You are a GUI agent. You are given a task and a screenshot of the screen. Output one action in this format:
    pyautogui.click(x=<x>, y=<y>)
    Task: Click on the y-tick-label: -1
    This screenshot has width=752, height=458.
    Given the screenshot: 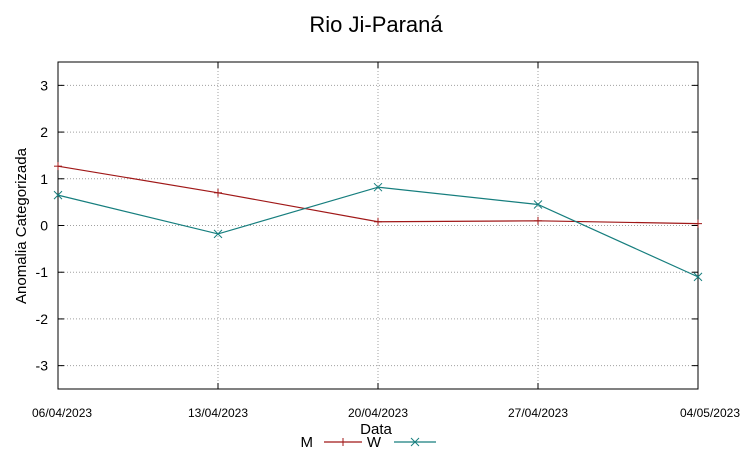 What is the action you would take?
    pyautogui.click(x=42, y=272)
    